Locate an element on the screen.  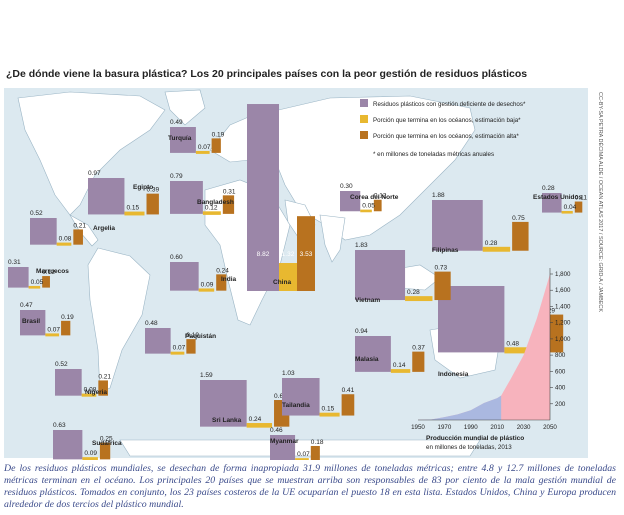
value-corea-del-norte-high: 0.12 is located at coordinates (380, 196).